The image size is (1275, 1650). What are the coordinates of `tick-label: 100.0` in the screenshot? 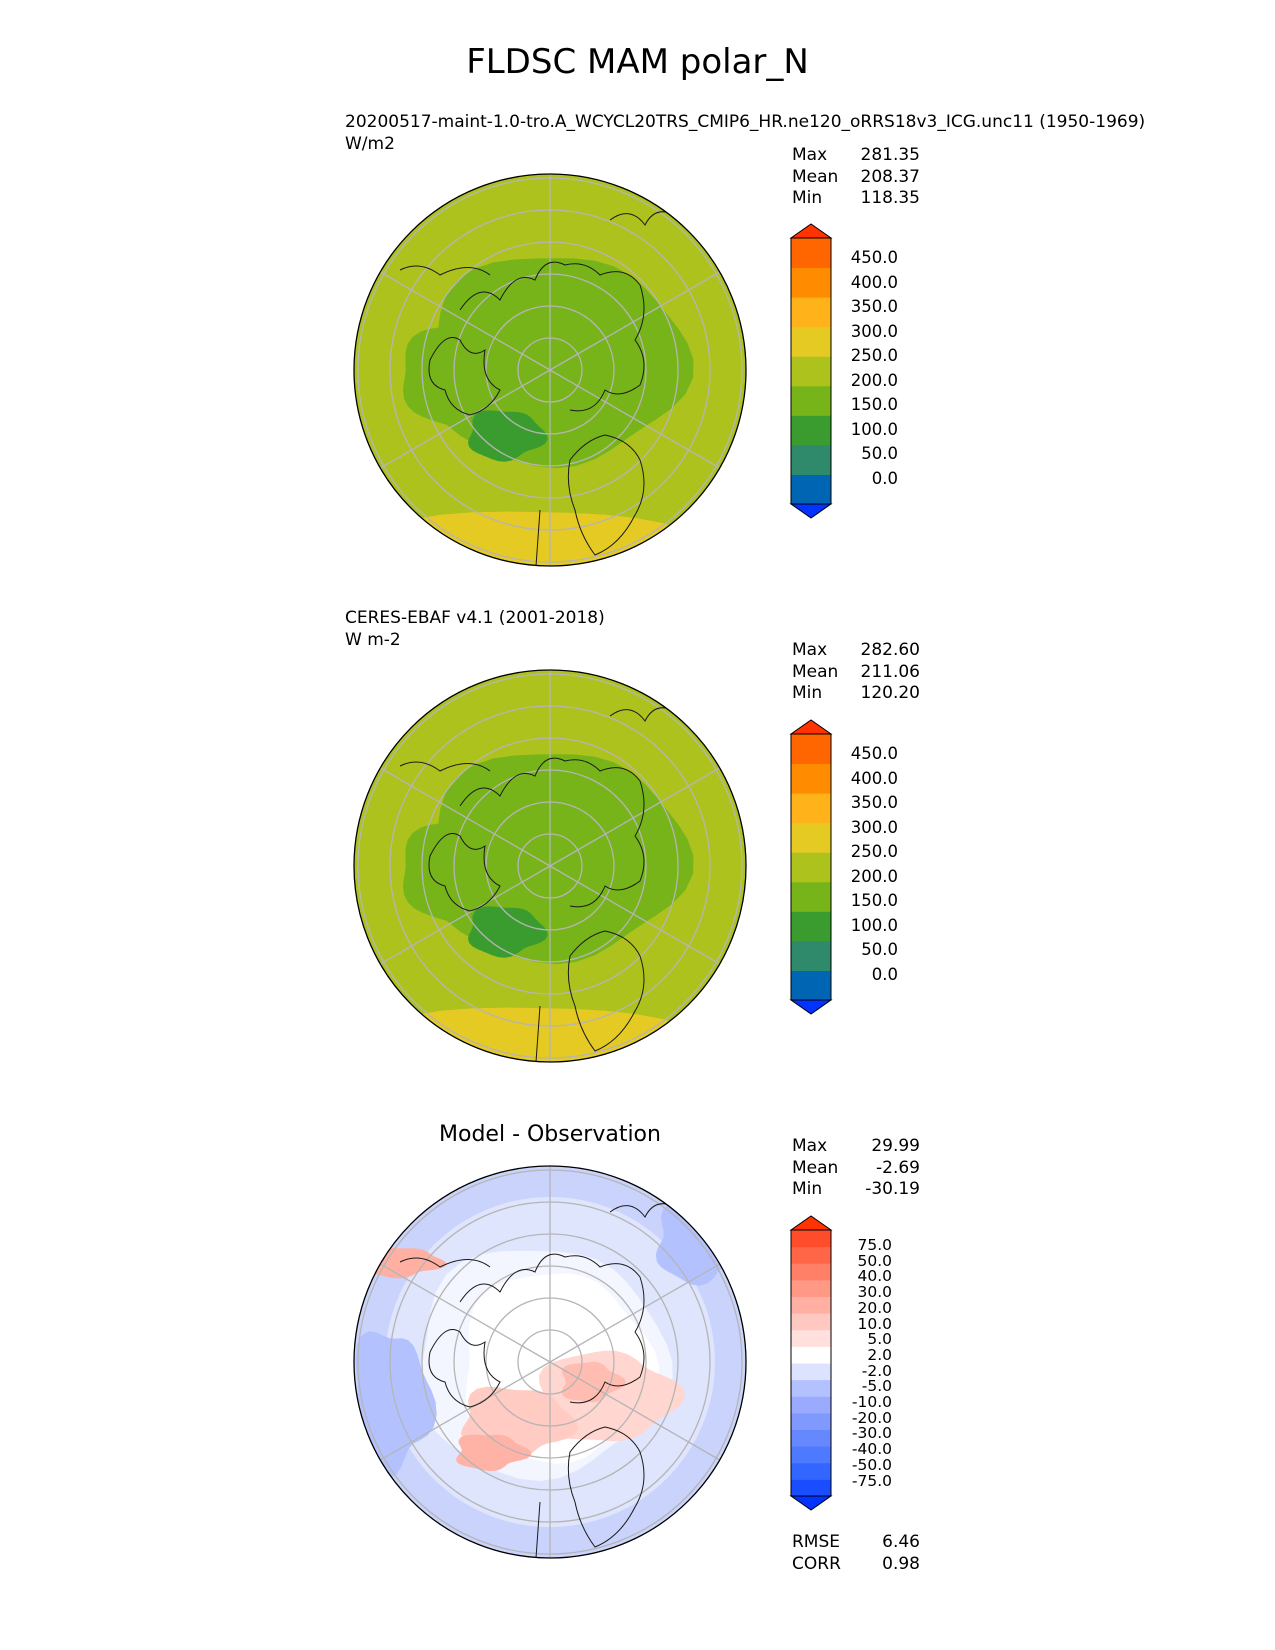 It's located at (874, 429).